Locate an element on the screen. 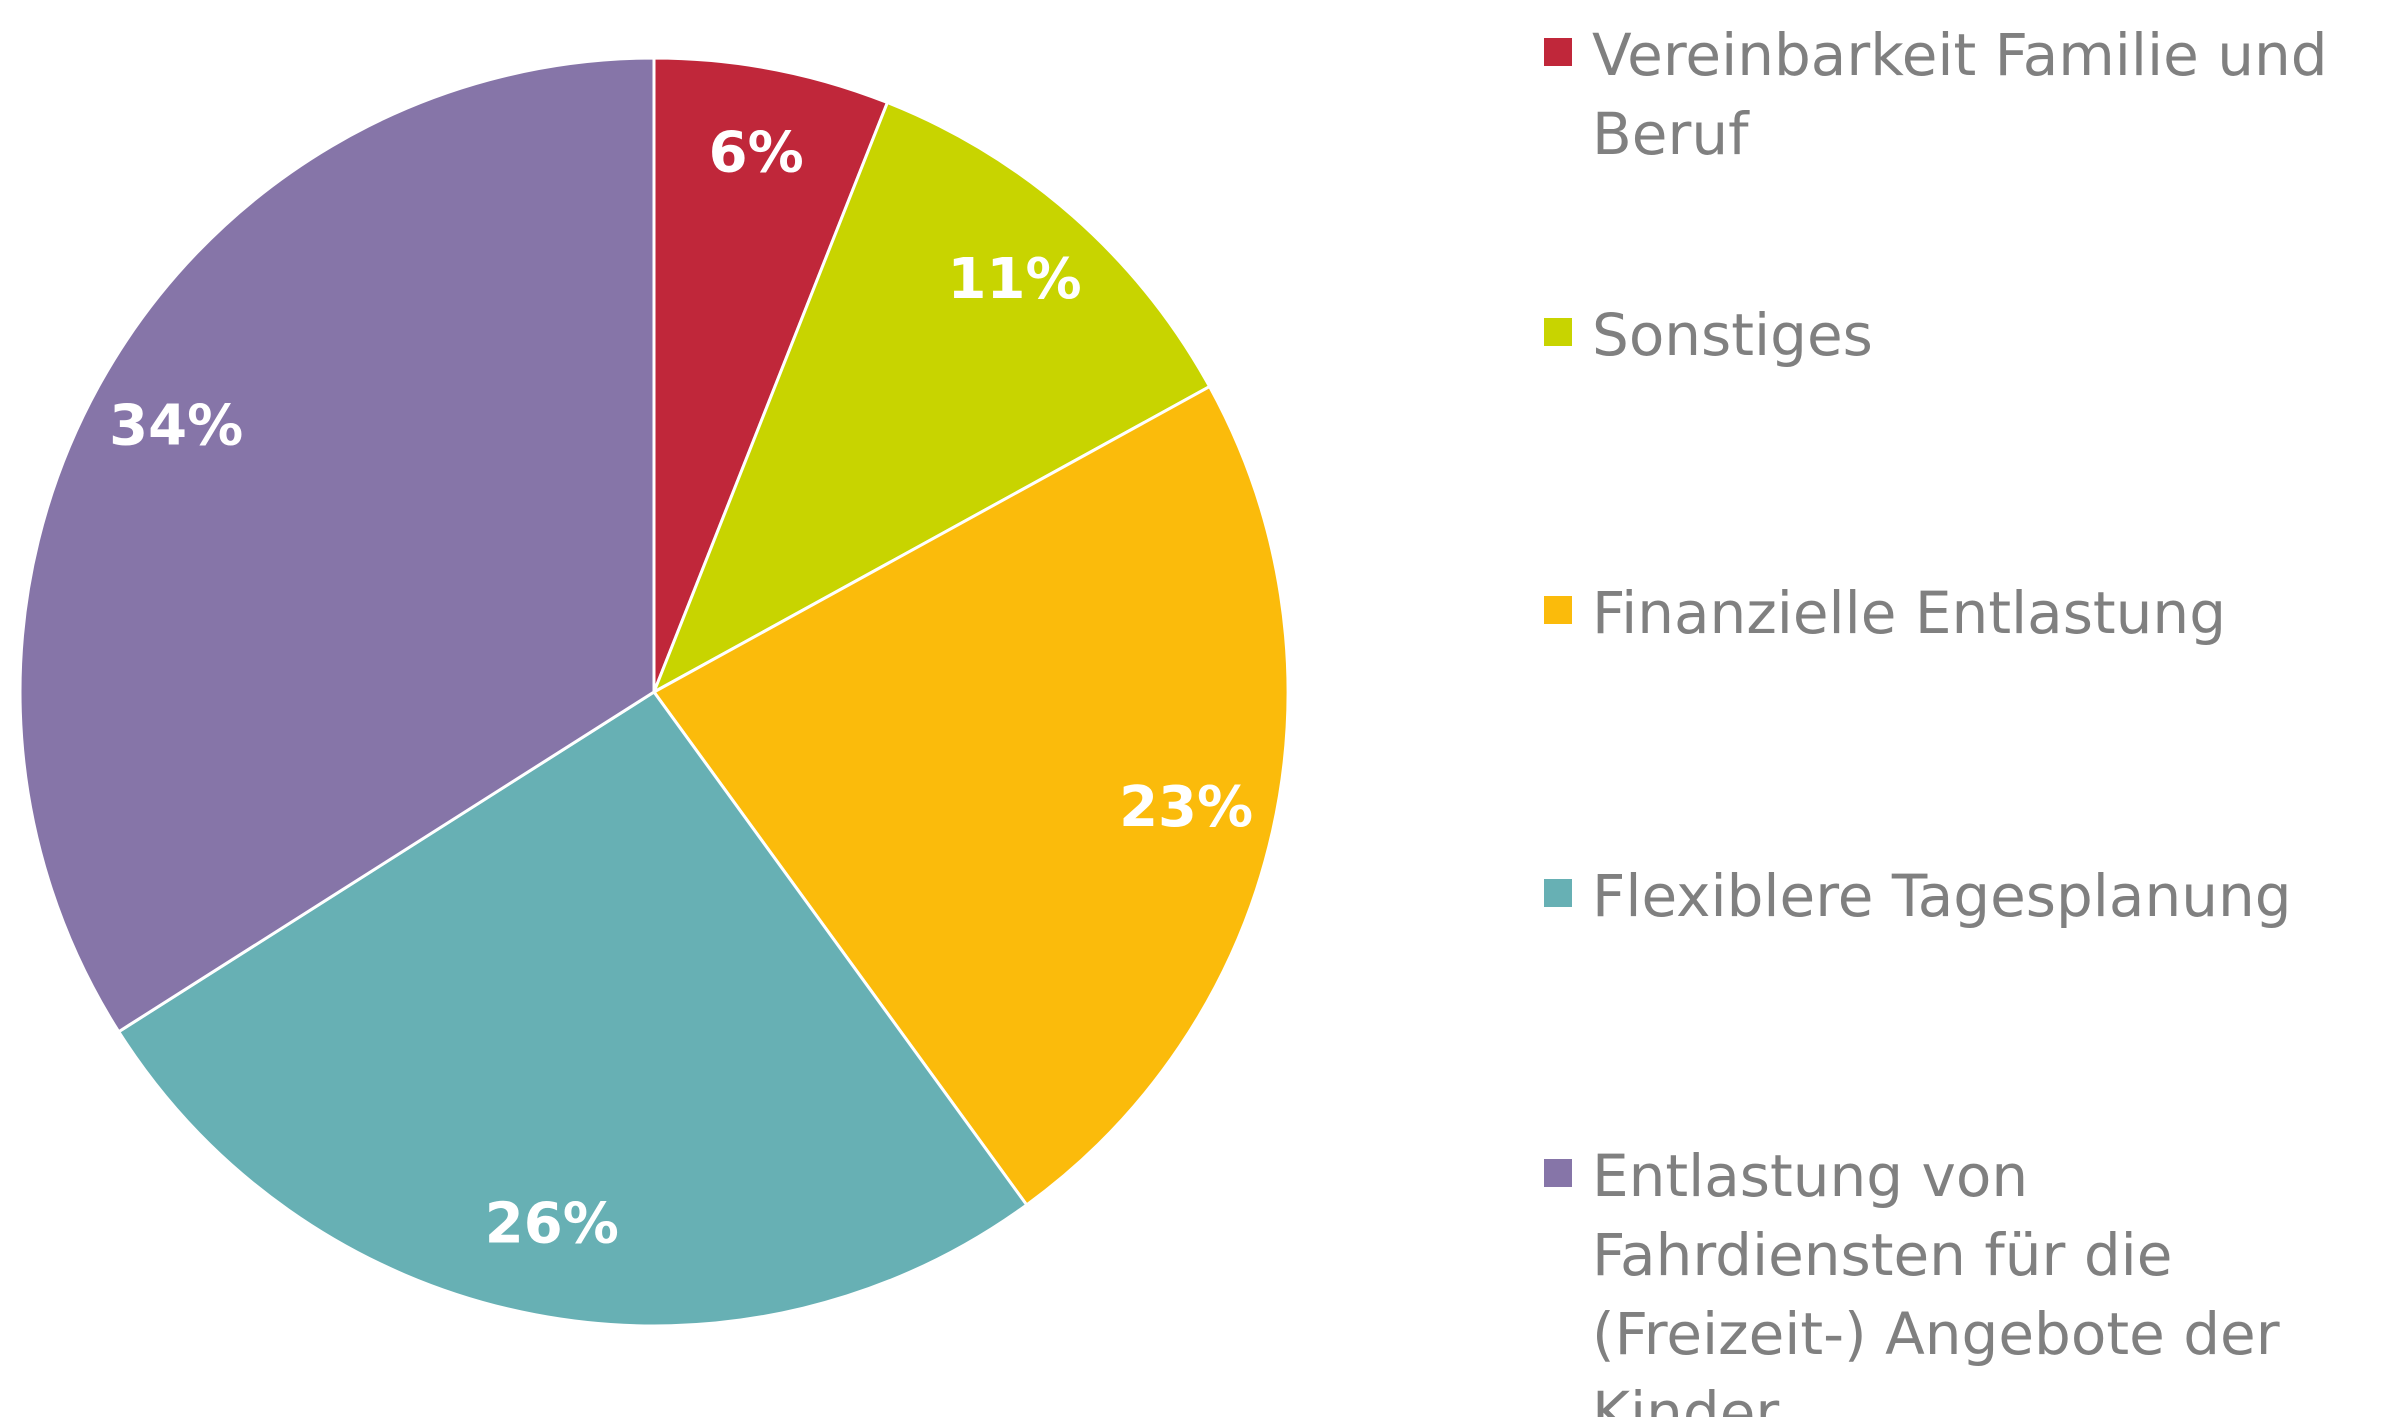 This screenshot has width=2385, height=1417. value-label: 6% is located at coordinates (756, 153).